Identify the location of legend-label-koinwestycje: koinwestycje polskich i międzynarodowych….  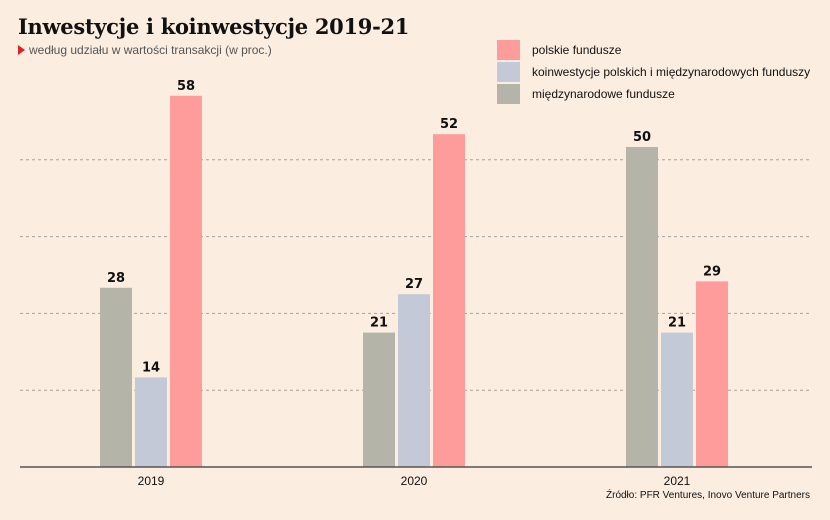
(671, 71).